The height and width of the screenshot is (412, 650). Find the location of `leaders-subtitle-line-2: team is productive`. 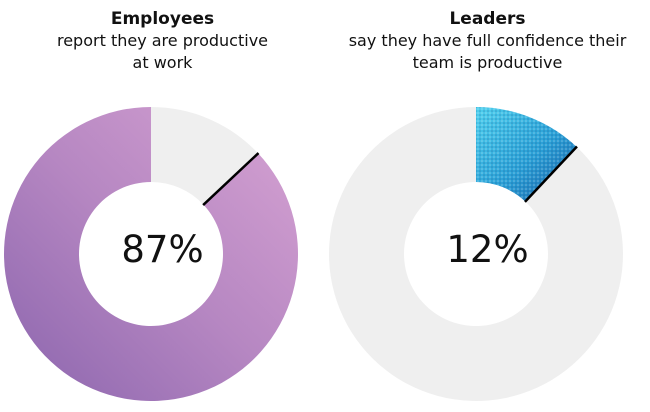

leaders-subtitle-line-2: team is productive is located at coordinates (487, 62).